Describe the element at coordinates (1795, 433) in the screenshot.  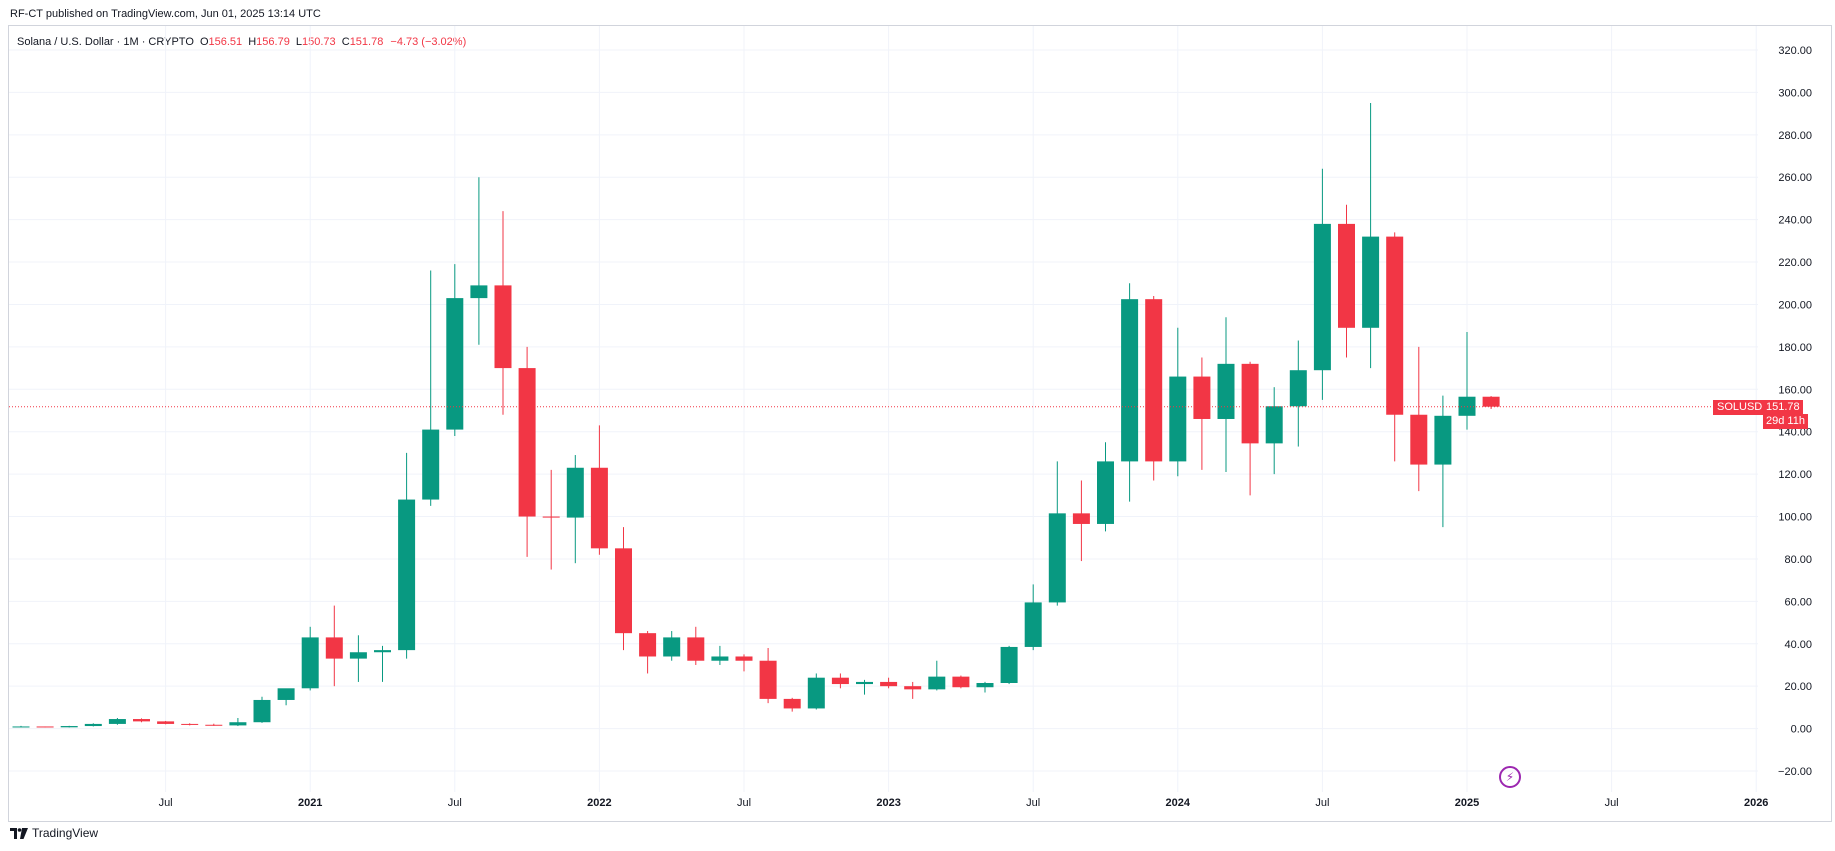
I see `y-tick-label: 140.00` at that location.